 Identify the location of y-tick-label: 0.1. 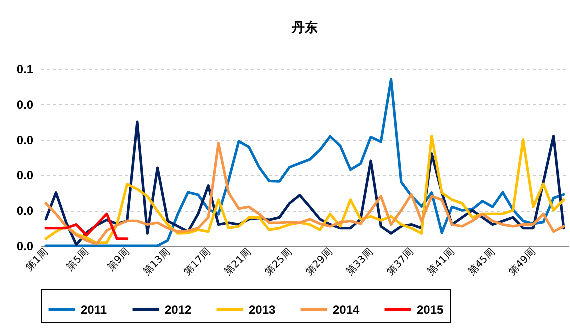
(25, 69).